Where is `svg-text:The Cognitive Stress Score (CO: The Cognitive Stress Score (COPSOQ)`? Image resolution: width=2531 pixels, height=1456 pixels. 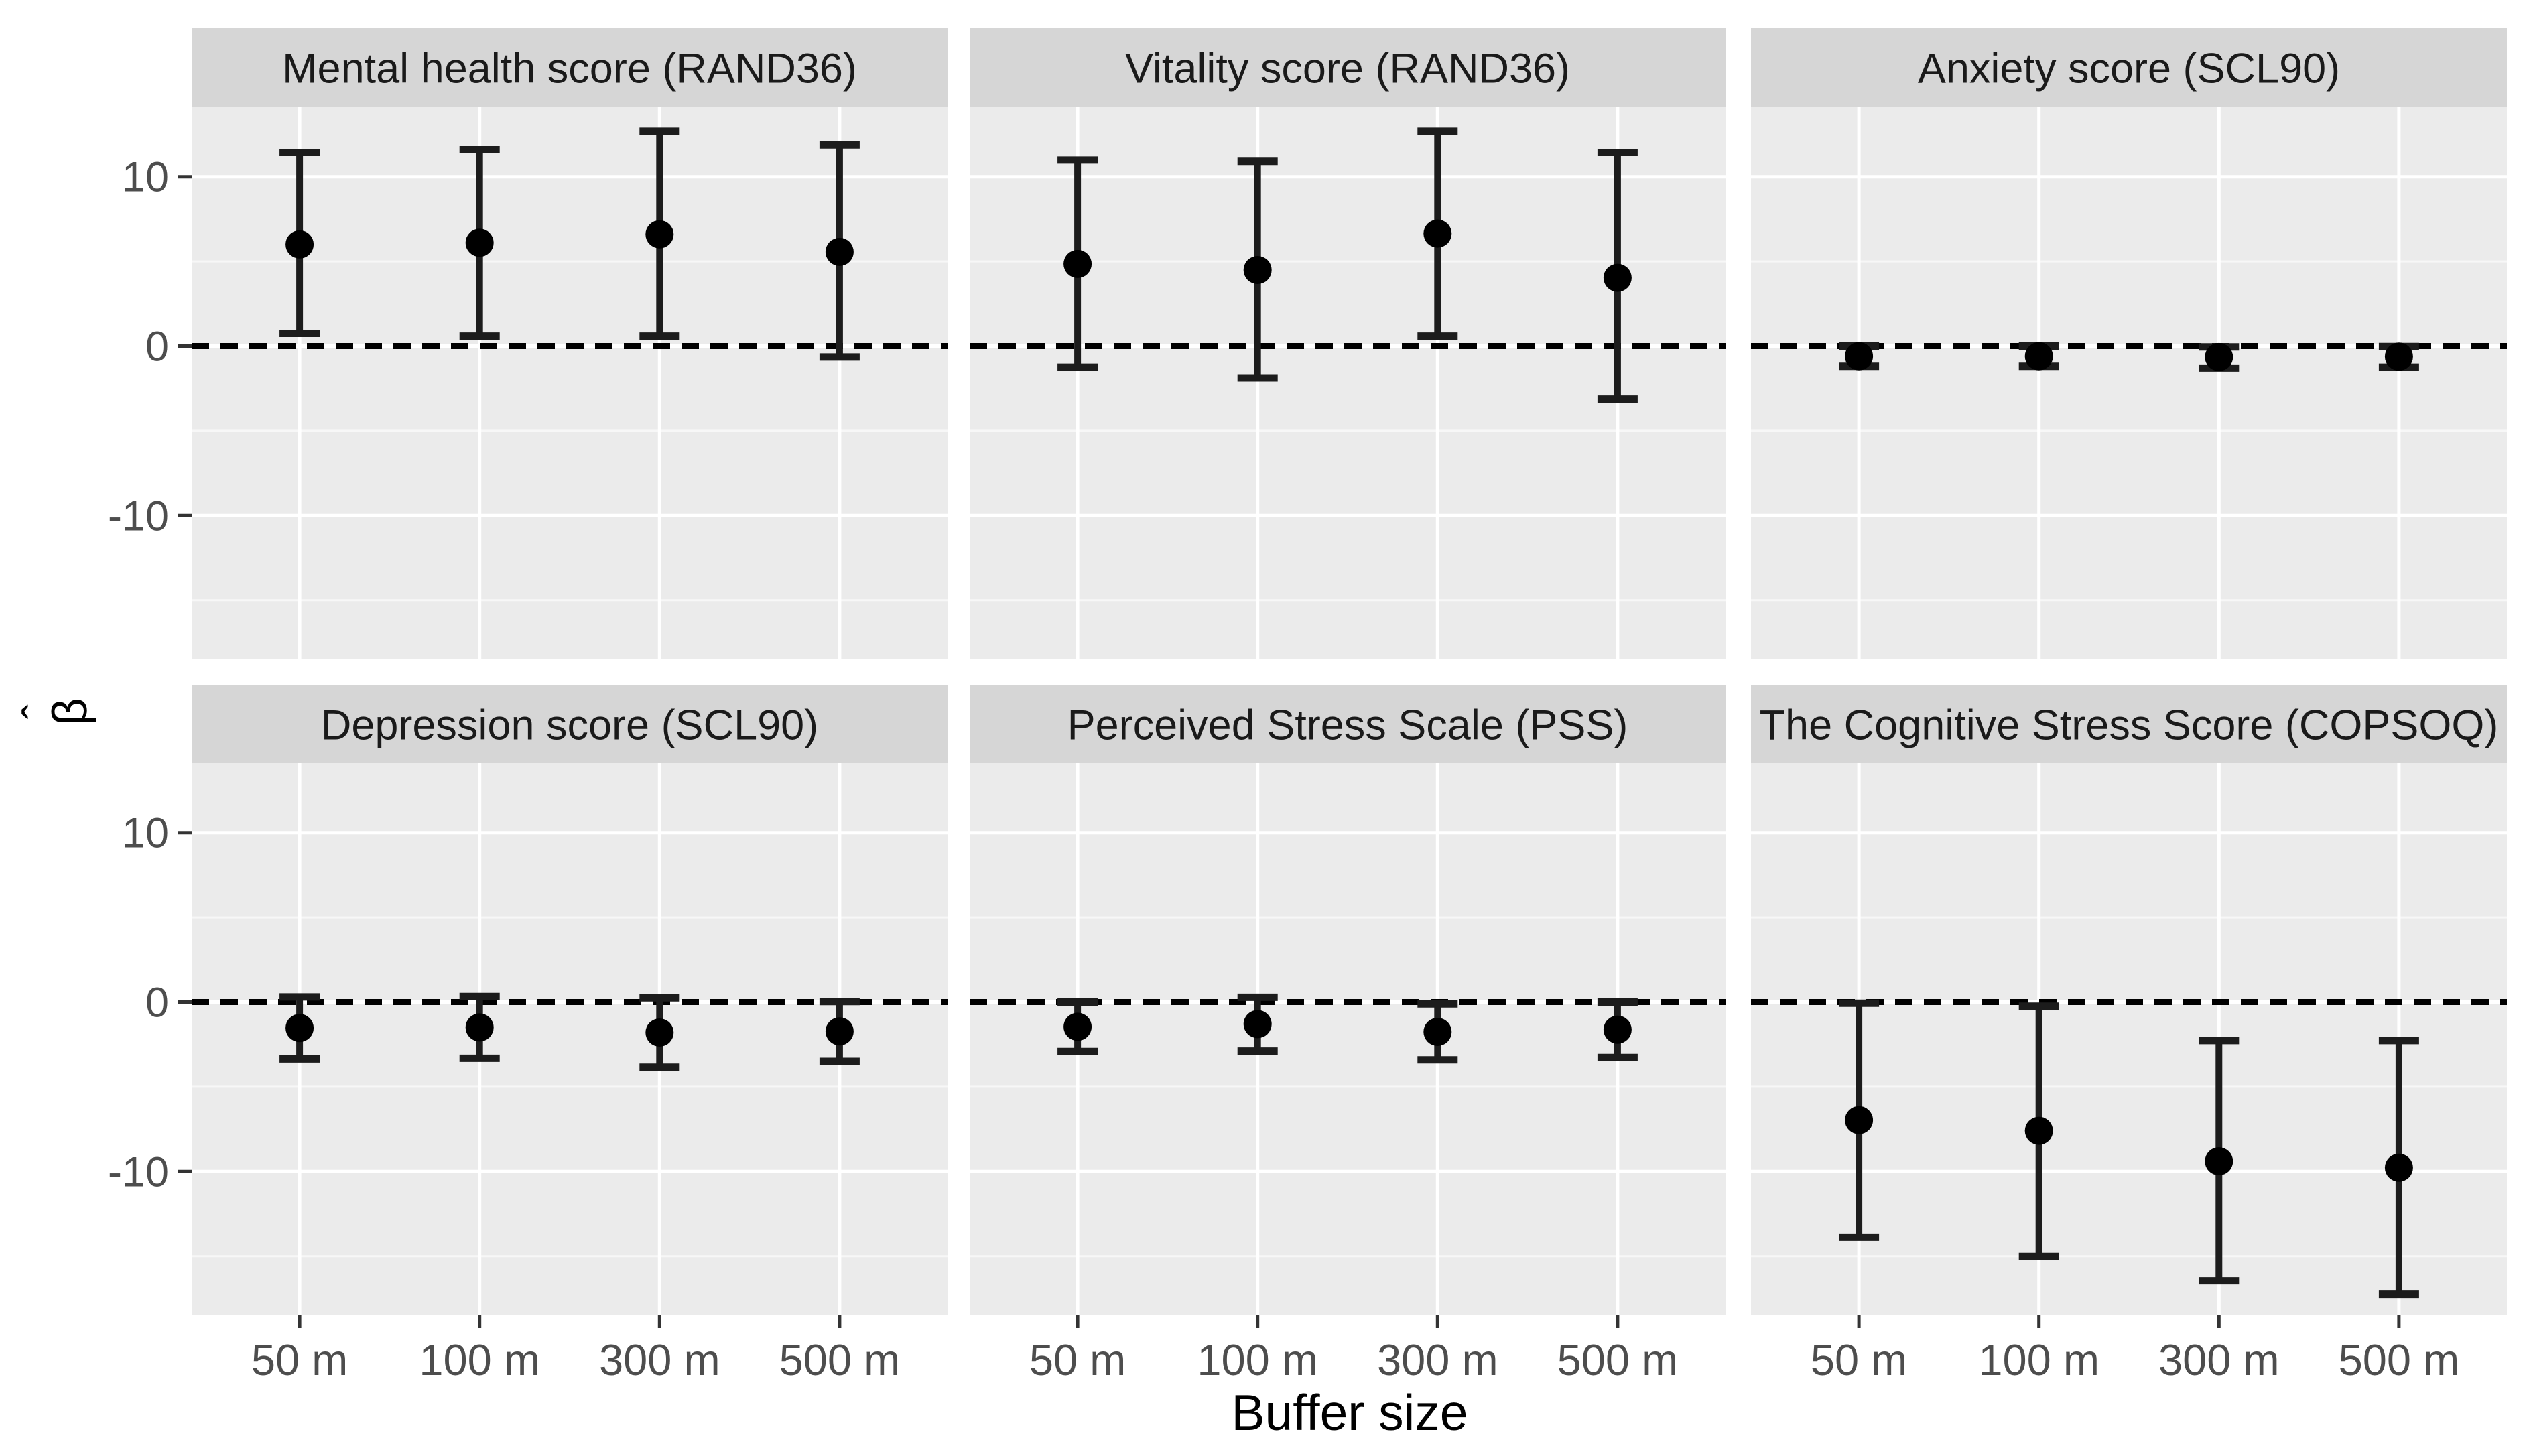 svg-text:The Cognitive Stress Score (CO: The Cognitive Stress Score (COPSOQ) is located at coordinates (2129, 725).